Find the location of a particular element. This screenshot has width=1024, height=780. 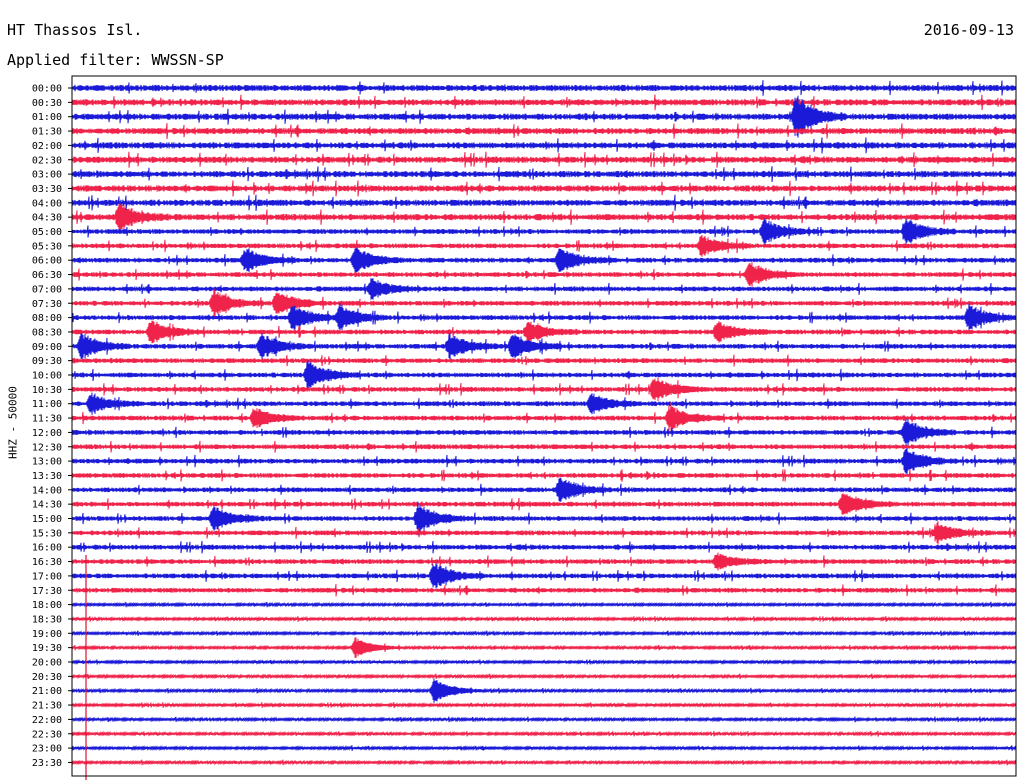

row-time-label: 22:30 is located at coordinates (47, 734).